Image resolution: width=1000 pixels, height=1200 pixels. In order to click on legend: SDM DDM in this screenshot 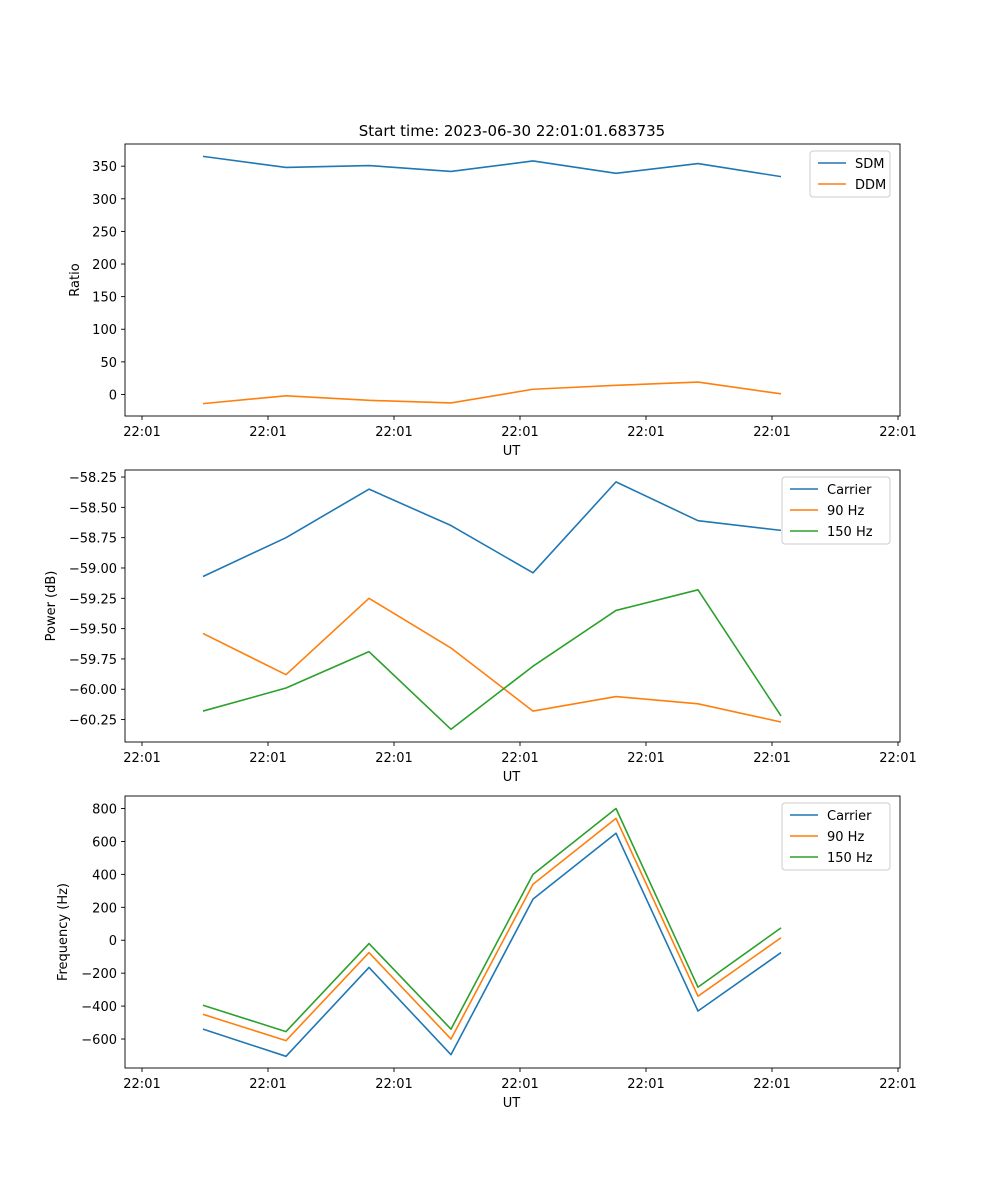, I will do `click(850, 174)`.